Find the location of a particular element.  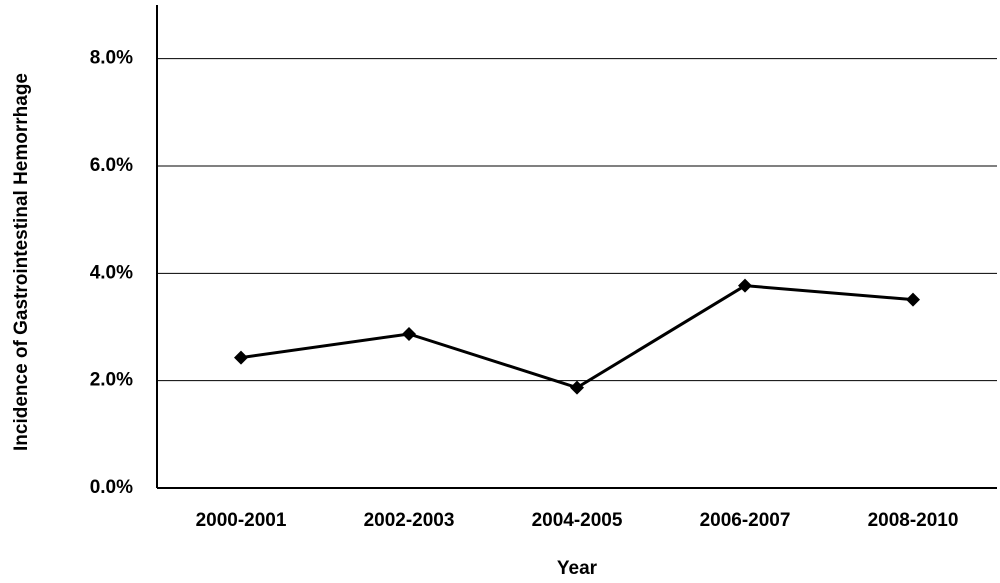

y-axis-title: Incidence of Gastrointestinal Hemorrhage is located at coordinates (21, 262).